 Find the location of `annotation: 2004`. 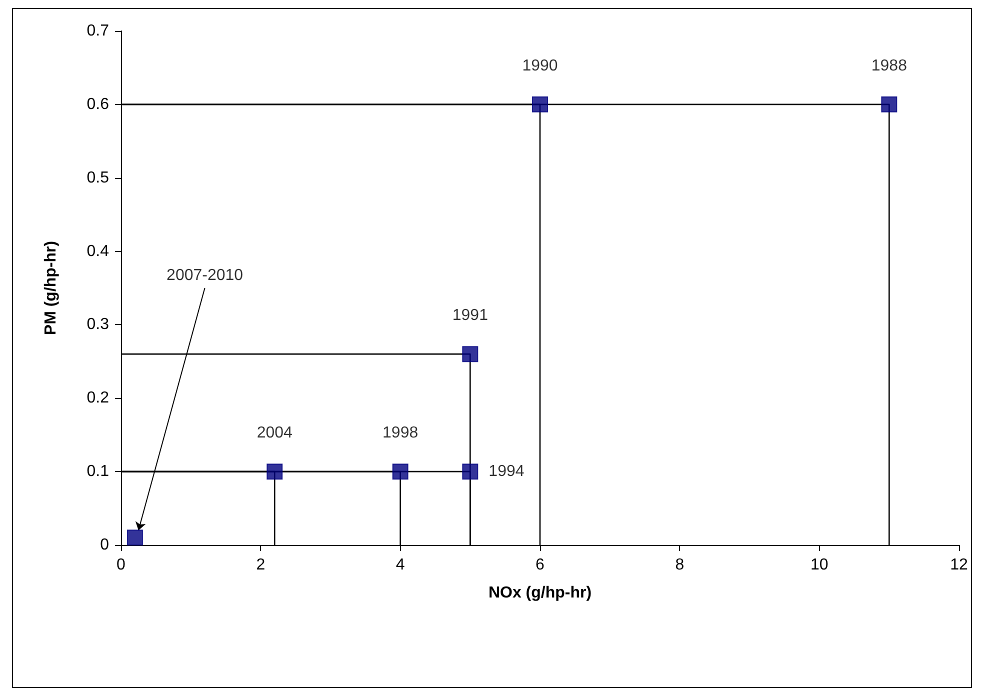

annotation: 2004 is located at coordinates (274, 433).